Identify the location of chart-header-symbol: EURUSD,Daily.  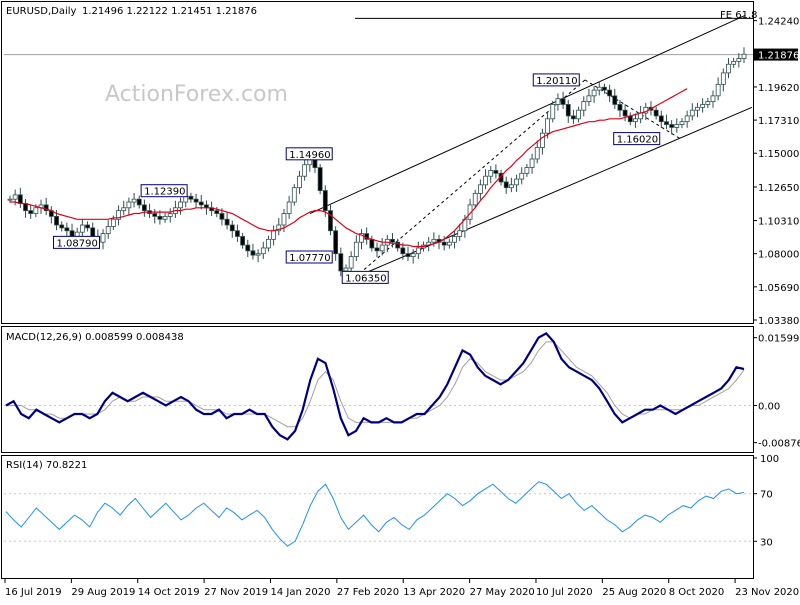
(41, 11).